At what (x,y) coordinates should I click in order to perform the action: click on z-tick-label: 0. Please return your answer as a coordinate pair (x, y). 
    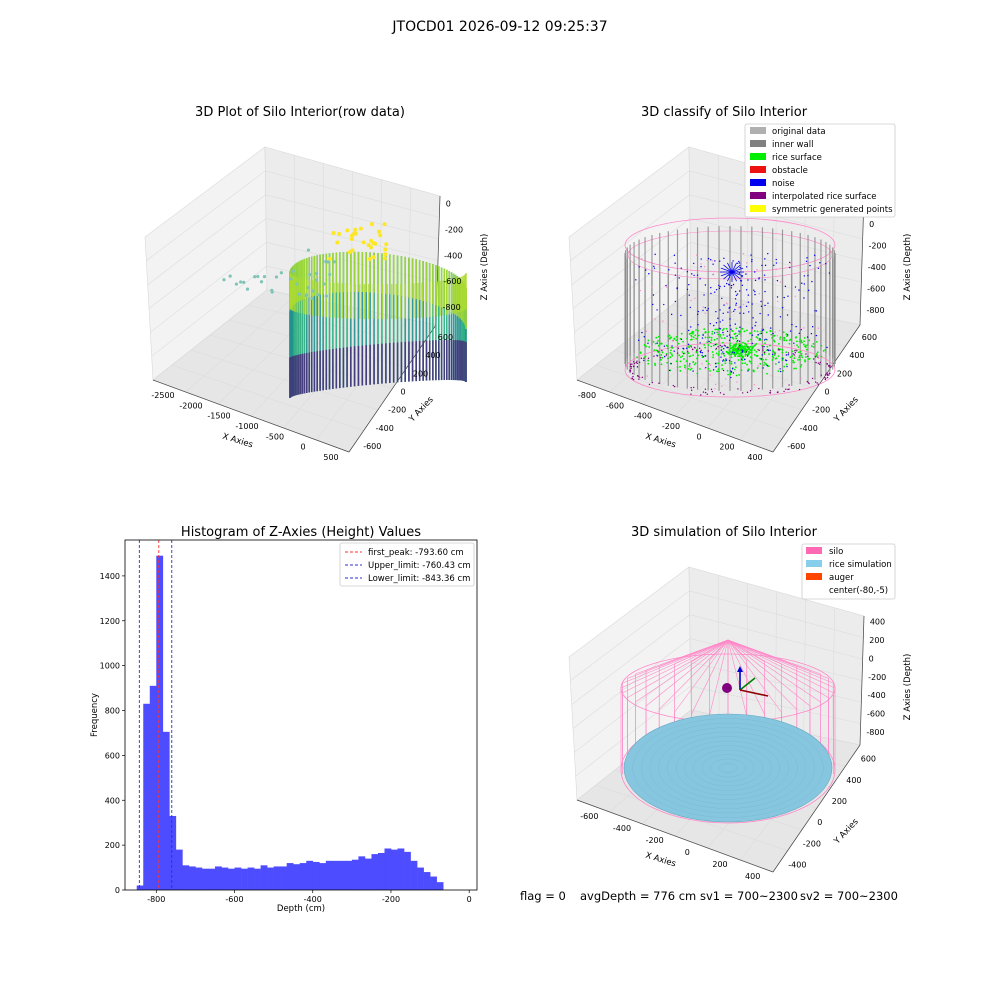
    Looking at the image, I should click on (871, 658).